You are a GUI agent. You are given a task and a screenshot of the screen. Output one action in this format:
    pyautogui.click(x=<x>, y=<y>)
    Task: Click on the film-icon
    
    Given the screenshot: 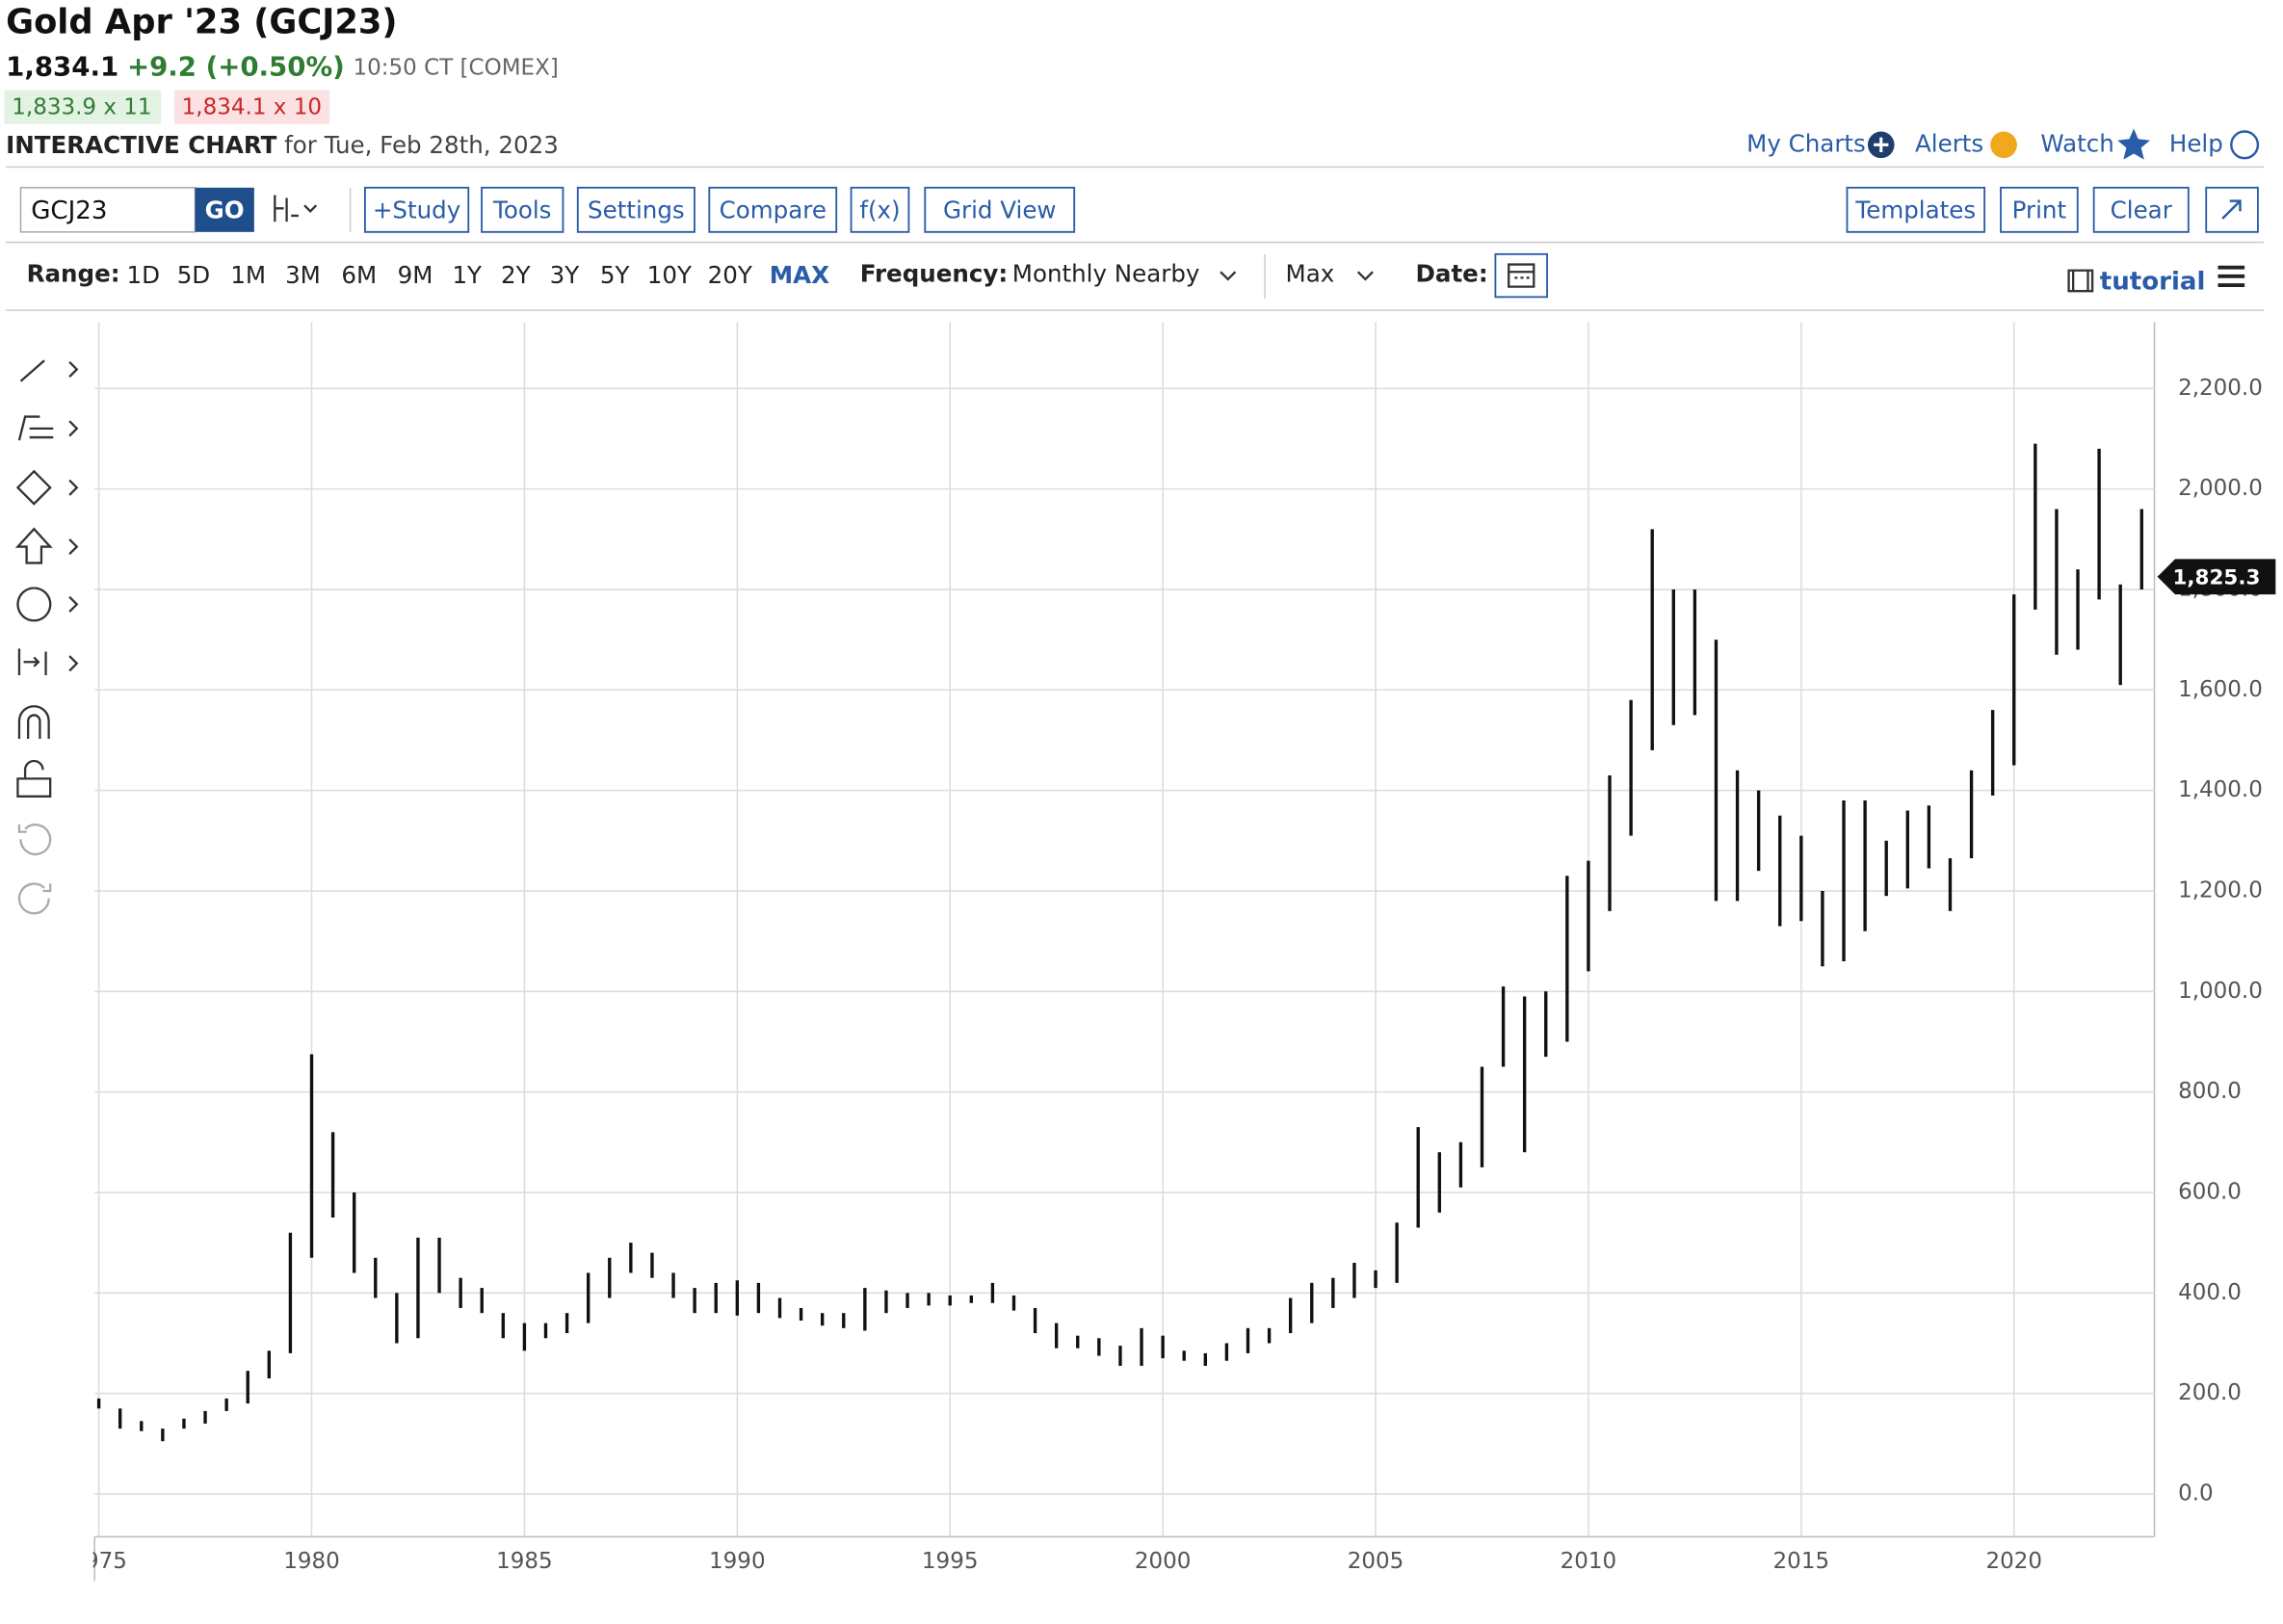 What is the action you would take?
    pyautogui.click(x=2080, y=281)
    